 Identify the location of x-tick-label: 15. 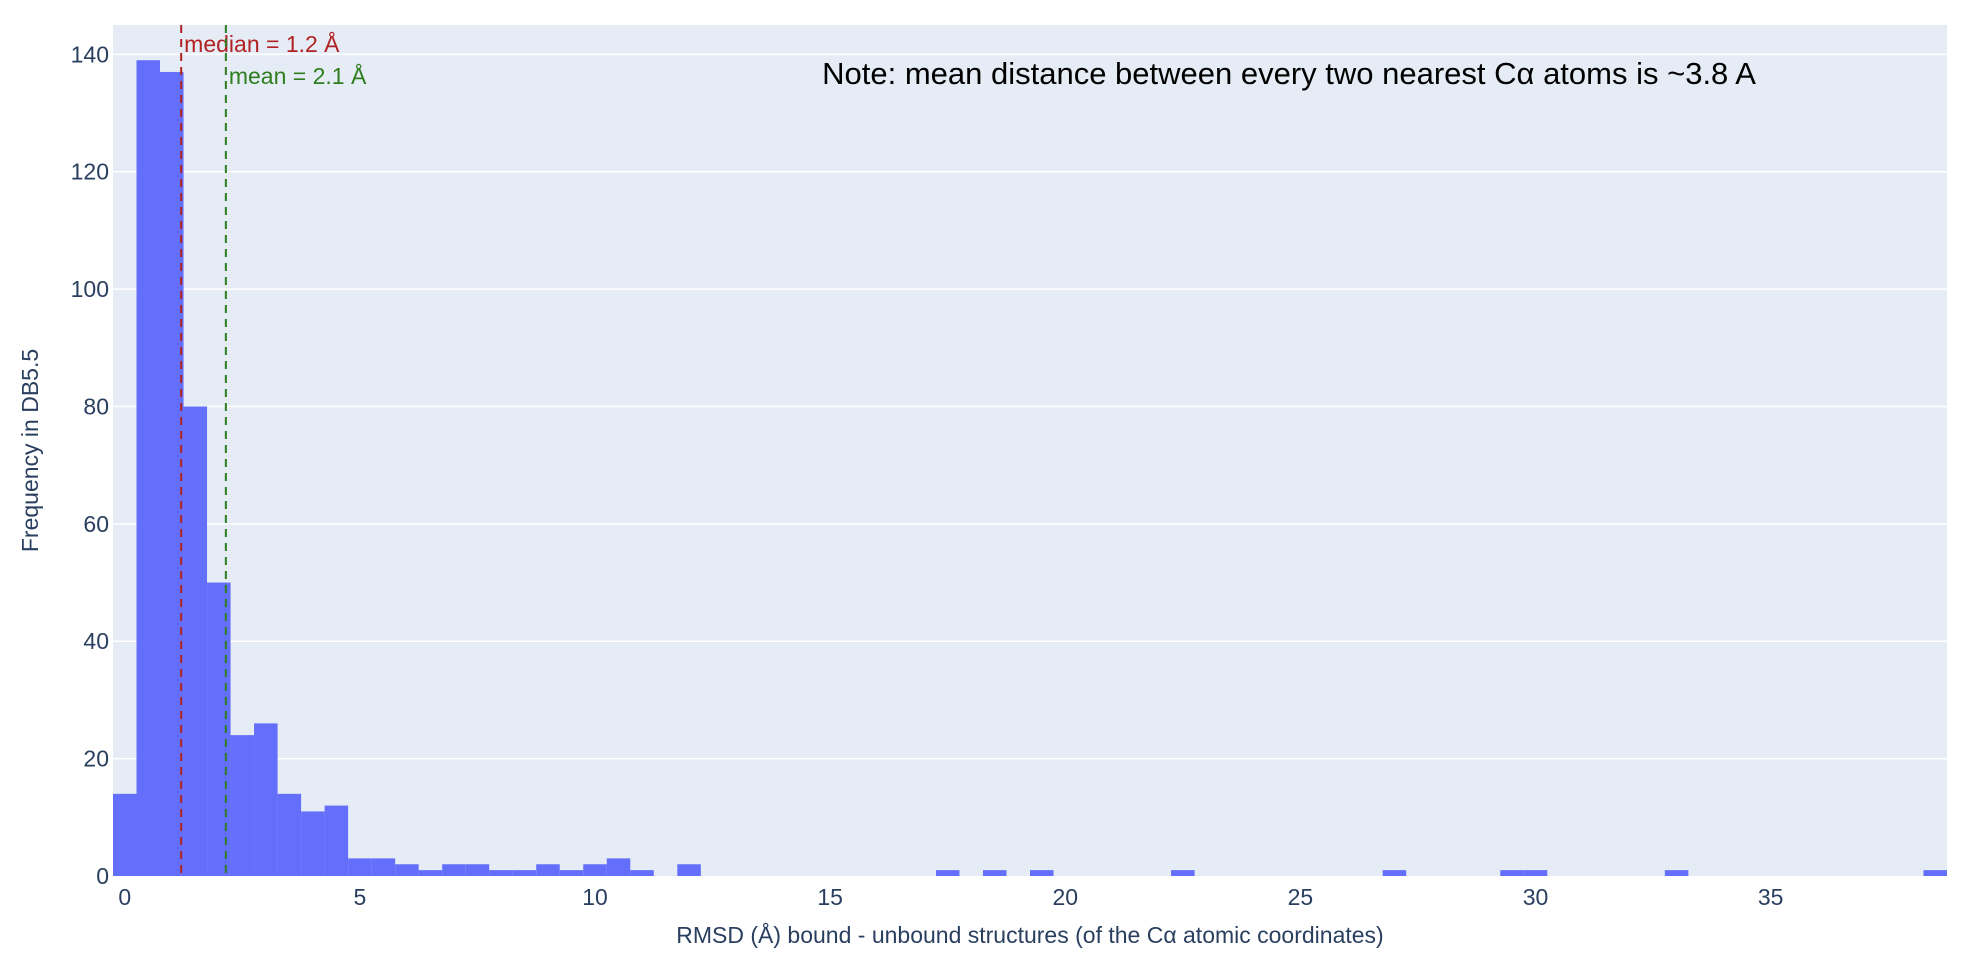
(830, 897).